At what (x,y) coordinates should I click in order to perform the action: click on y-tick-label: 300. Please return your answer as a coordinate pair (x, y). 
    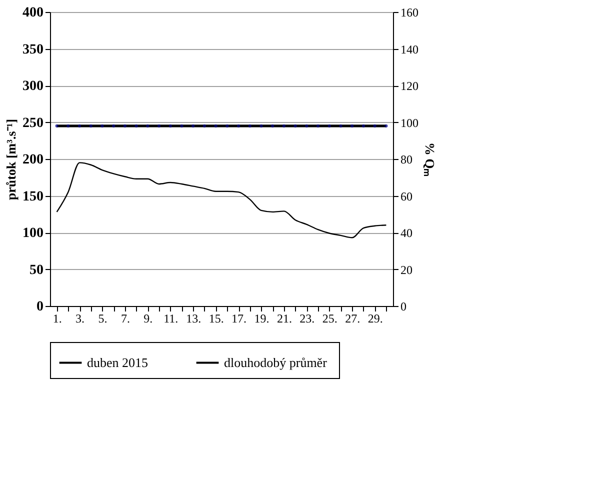
    Looking at the image, I should click on (33, 86).